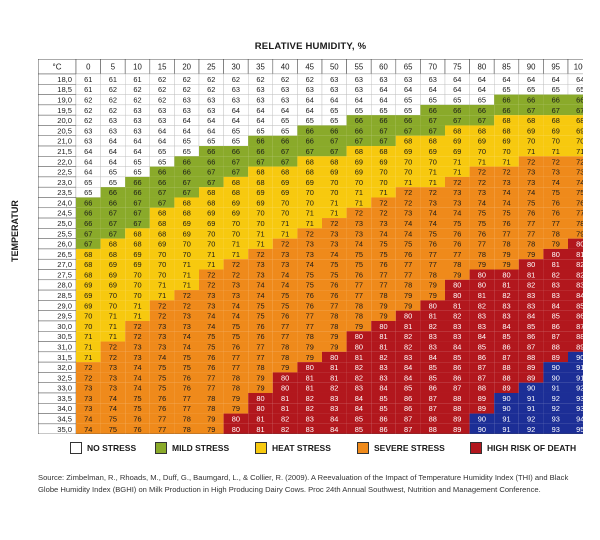  What do you see at coordinates (401, 448) in the screenshot?
I see `legend-item-severe-stress: SEVERE STRESS` at bounding box center [401, 448].